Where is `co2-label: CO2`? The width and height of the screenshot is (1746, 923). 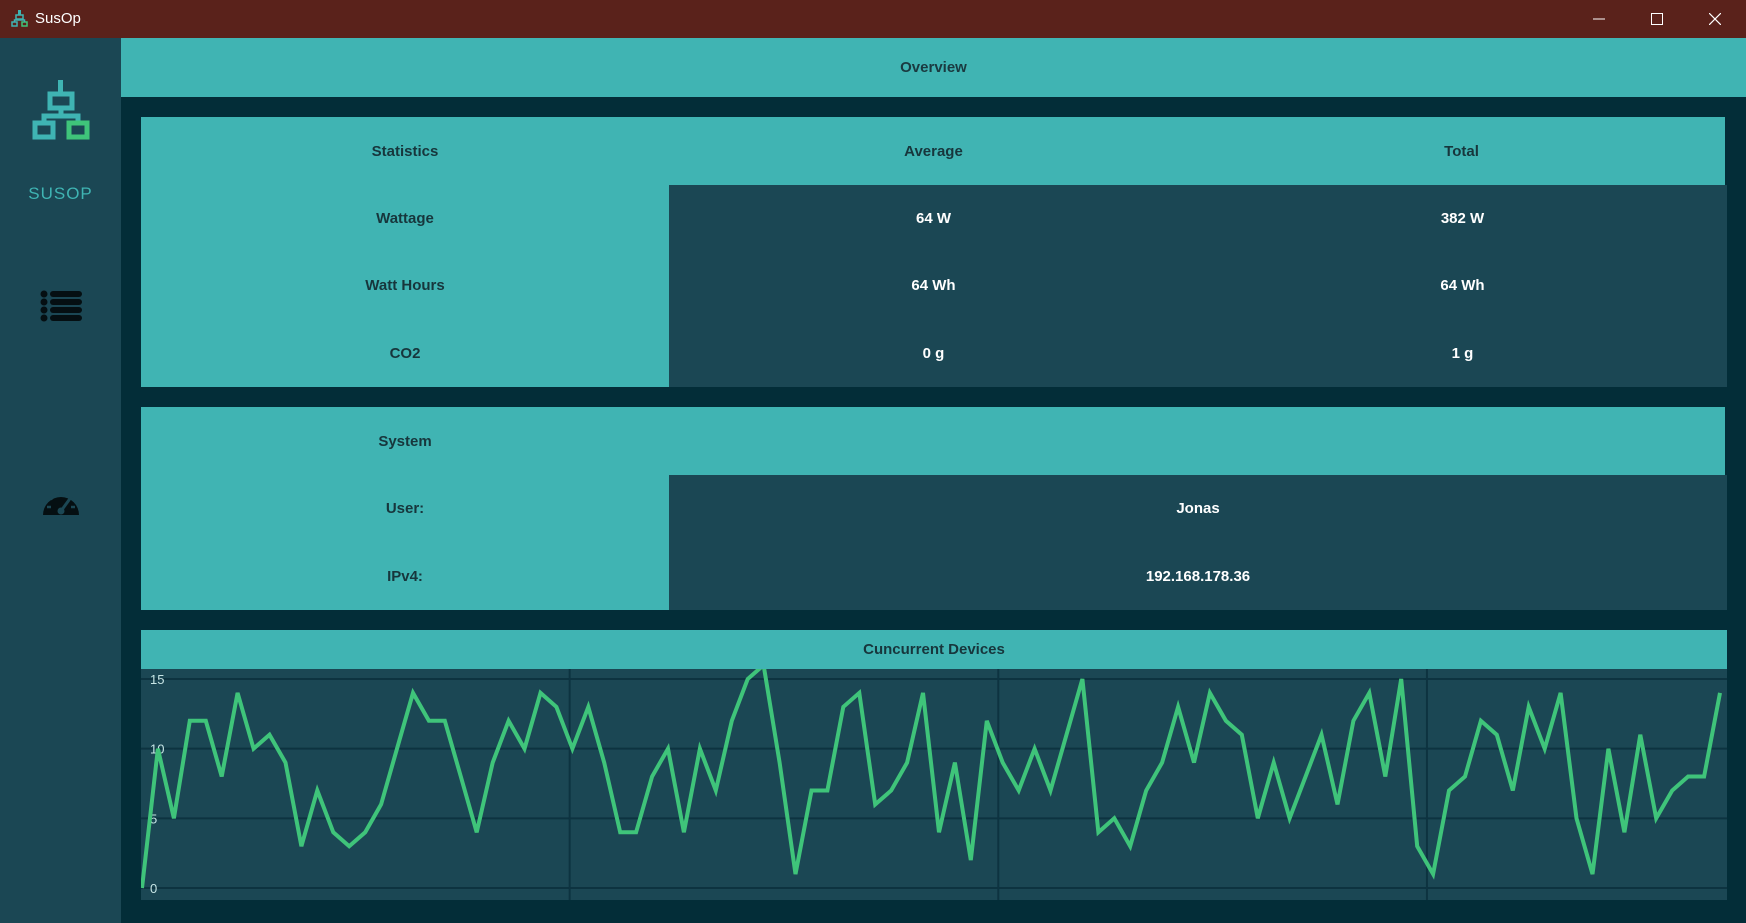
co2-label: CO2 is located at coordinates (405, 353).